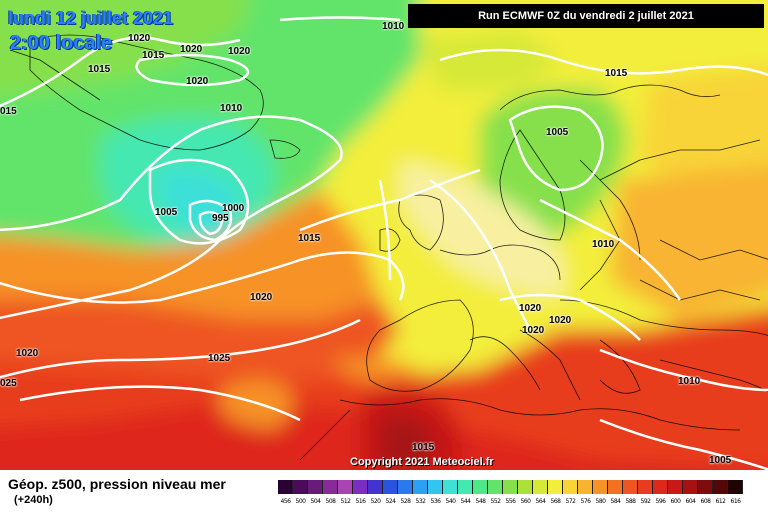 This screenshot has width=768, height=512. What do you see at coordinates (570, 501) in the screenshot?
I see `scale-tick-label: 572` at bounding box center [570, 501].